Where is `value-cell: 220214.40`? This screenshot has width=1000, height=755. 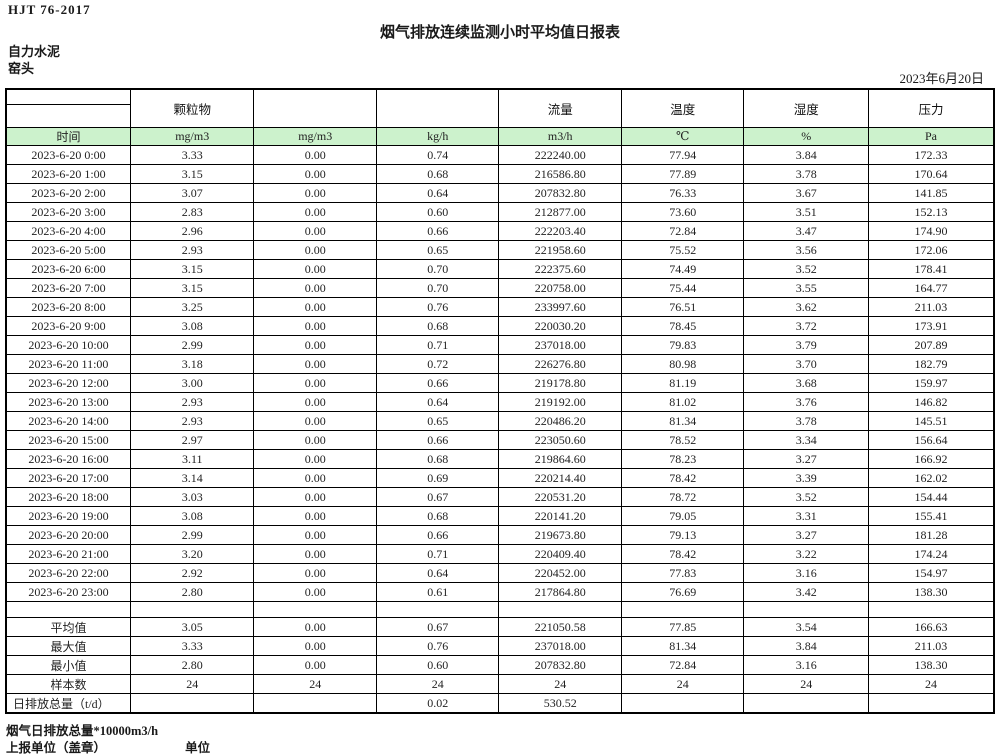
value-cell: 220214.40 is located at coordinates (560, 478).